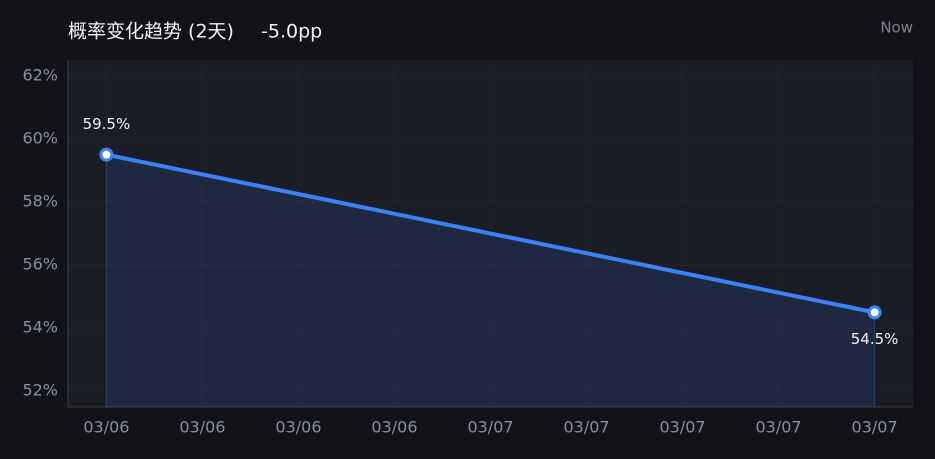  Describe the element at coordinates (107, 124) in the screenshot. I see `value-label: 59.5%` at that location.